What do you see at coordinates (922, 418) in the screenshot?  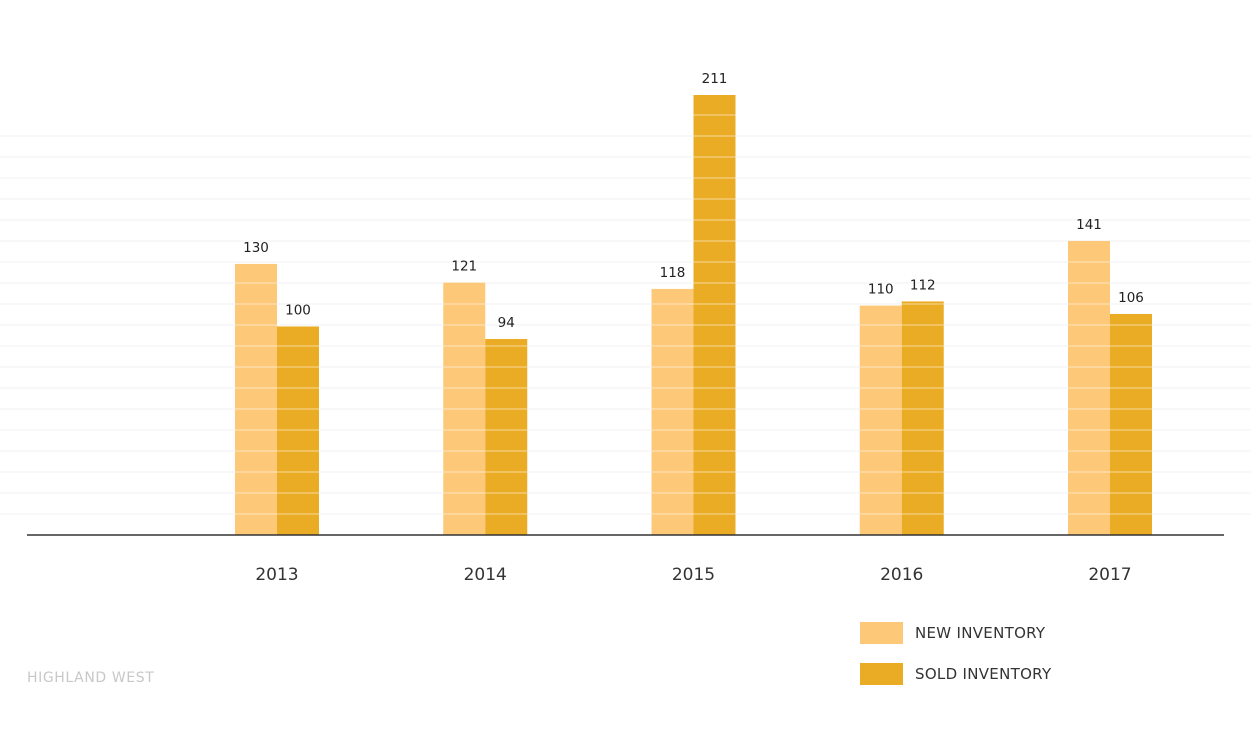 I see `bar-sold-inventory-2016` at bounding box center [922, 418].